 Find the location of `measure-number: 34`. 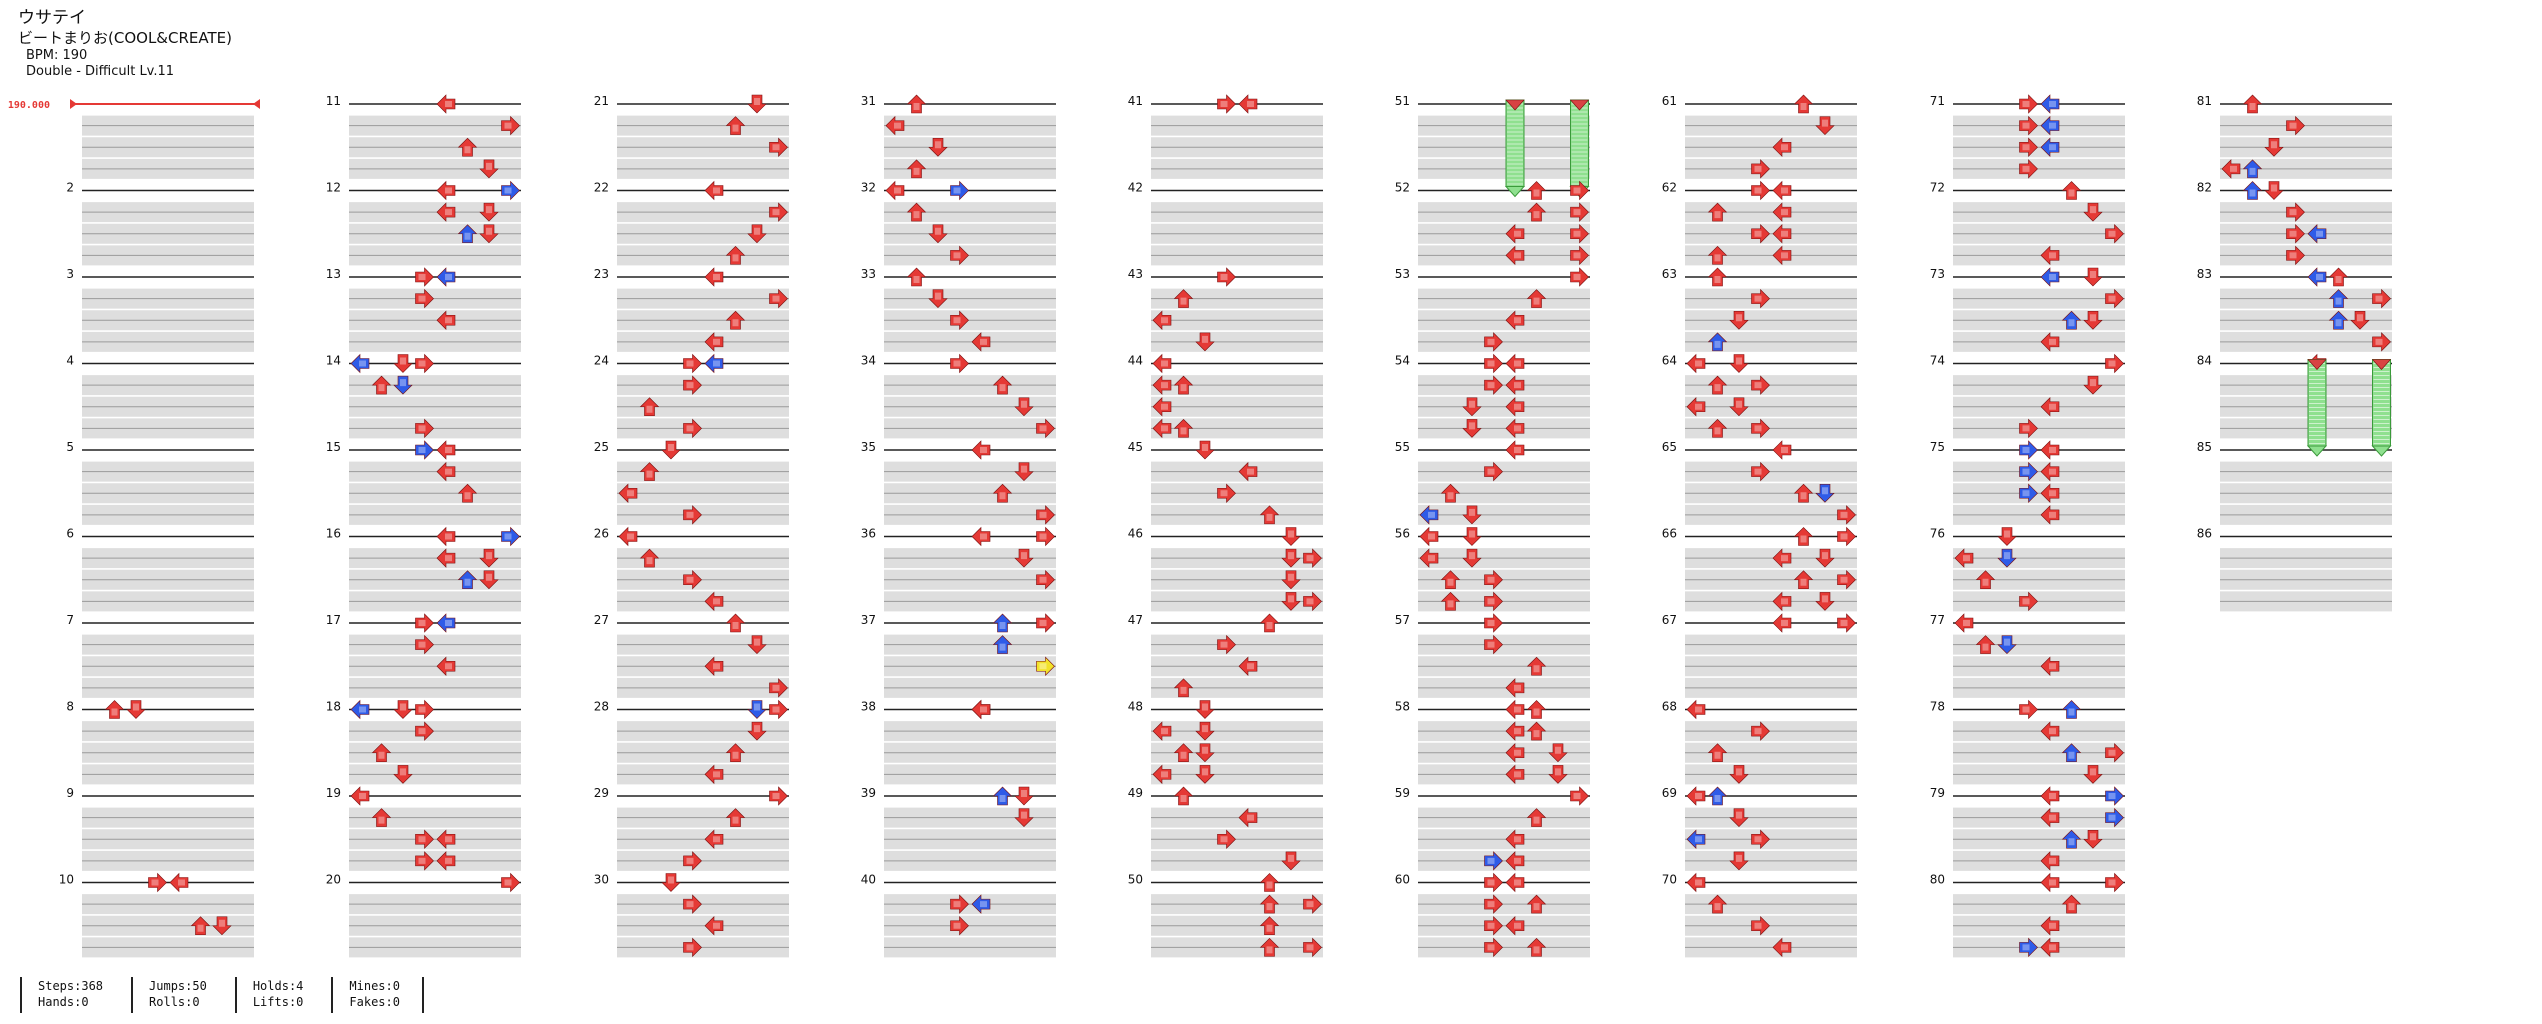

measure-number: 34 is located at coordinates (868, 361).